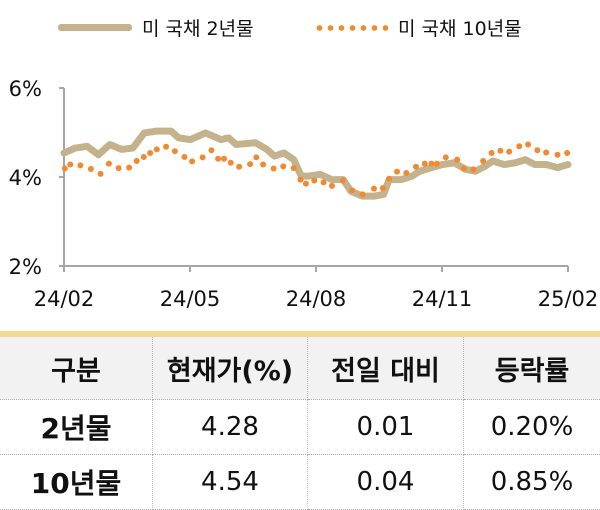 The image size is (600, 510). What do you see at coordinates (532, 427) in the screenshot?
I see `change-rate-value: 0.20%` at bounding box center [532, 427].